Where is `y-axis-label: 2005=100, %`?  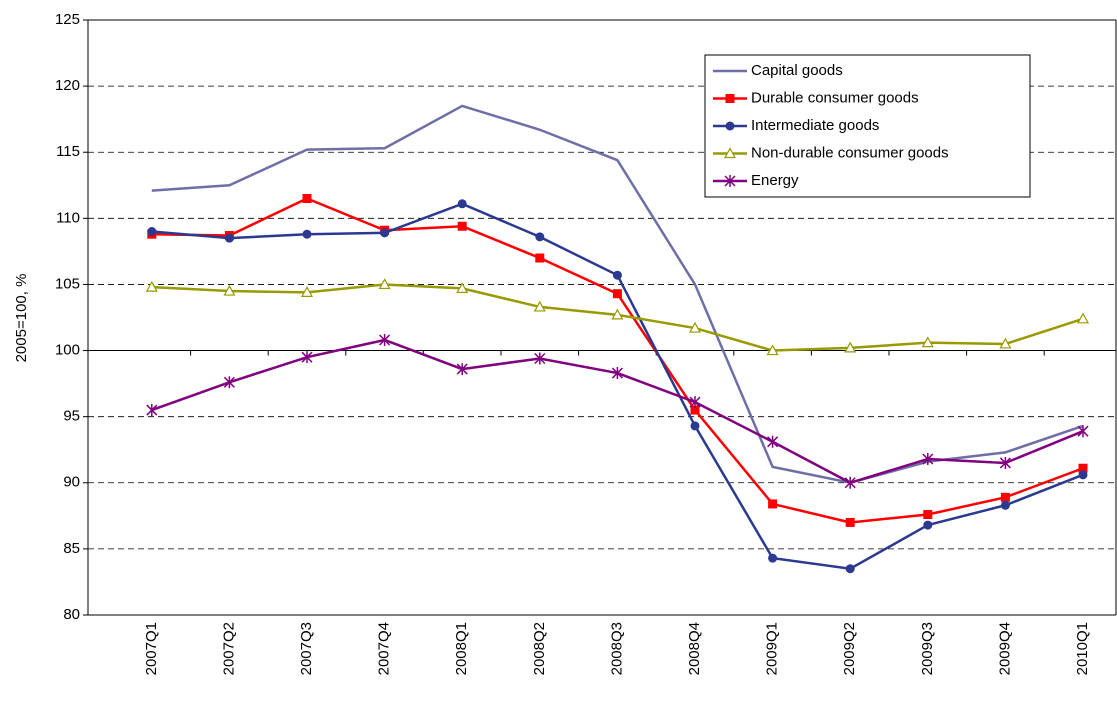 y-axis-label: 2005=100, % is located at coordinates (21, 318).